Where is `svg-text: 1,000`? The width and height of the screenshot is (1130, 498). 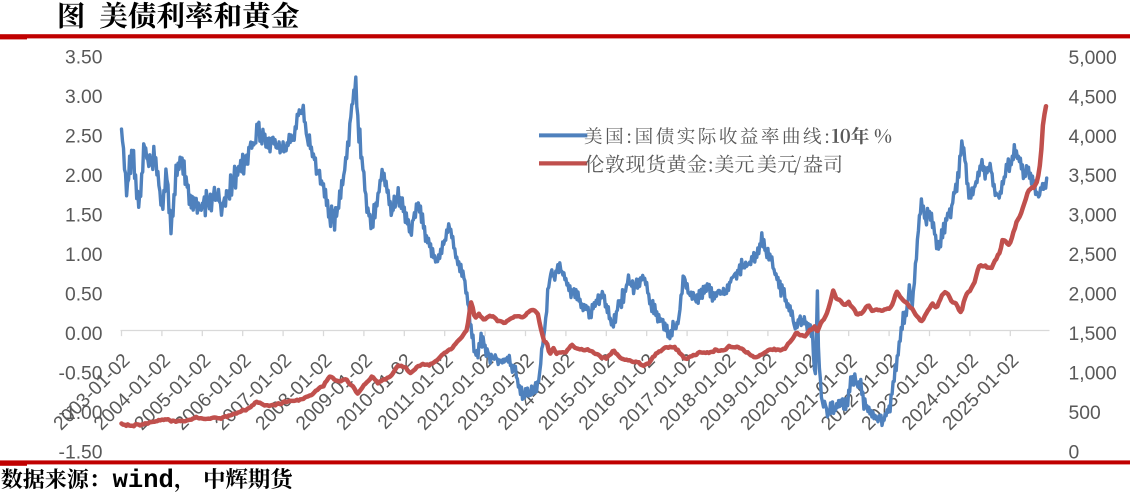
svg-text: 1,000 is located at coordinates (1093, 374).